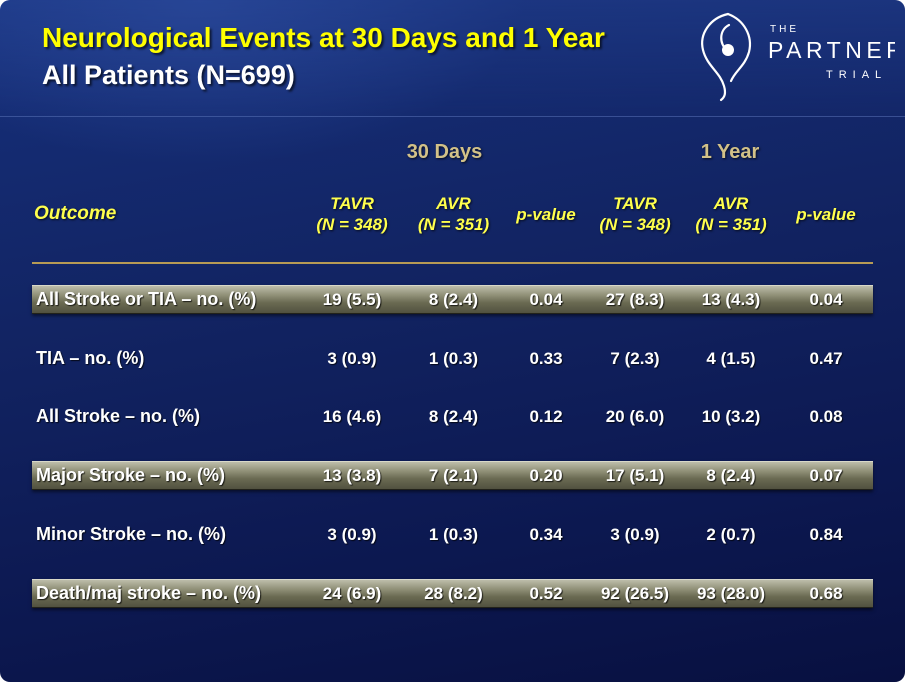 The width and height of the screenshot is (905, 682). What do you see at coordinates (635, 214) in the screenshot?
I see `column-header-tavr-1y: TAVR (N = 348)` at bounding box center [635, 214].